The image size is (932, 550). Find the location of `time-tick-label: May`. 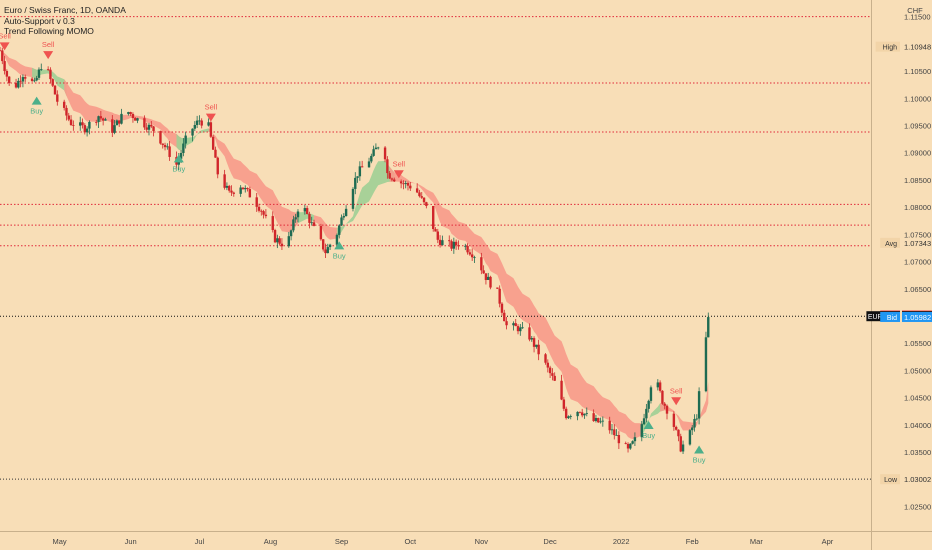

time-tick-label: May is located at coordinates (60, 541).